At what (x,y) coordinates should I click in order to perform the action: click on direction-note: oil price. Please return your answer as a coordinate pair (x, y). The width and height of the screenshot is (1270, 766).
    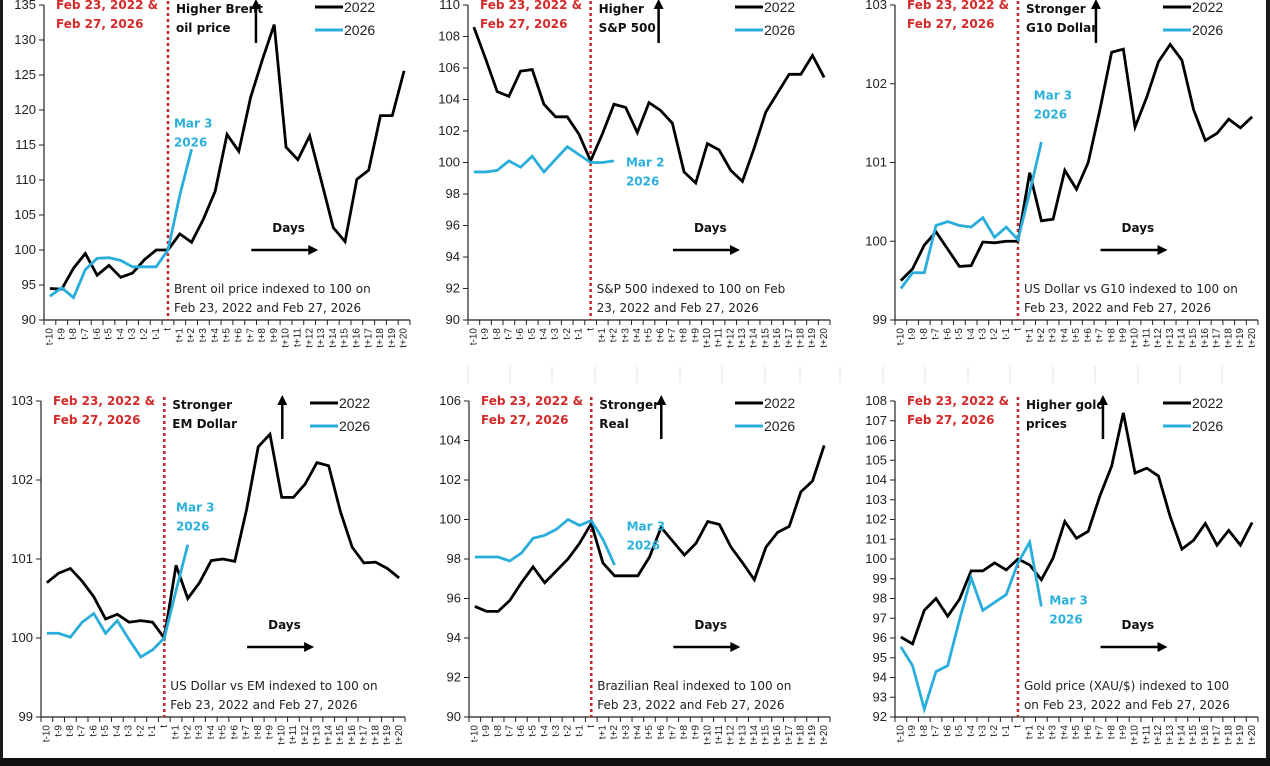
    Looking at the image, I should click on (203, 28).